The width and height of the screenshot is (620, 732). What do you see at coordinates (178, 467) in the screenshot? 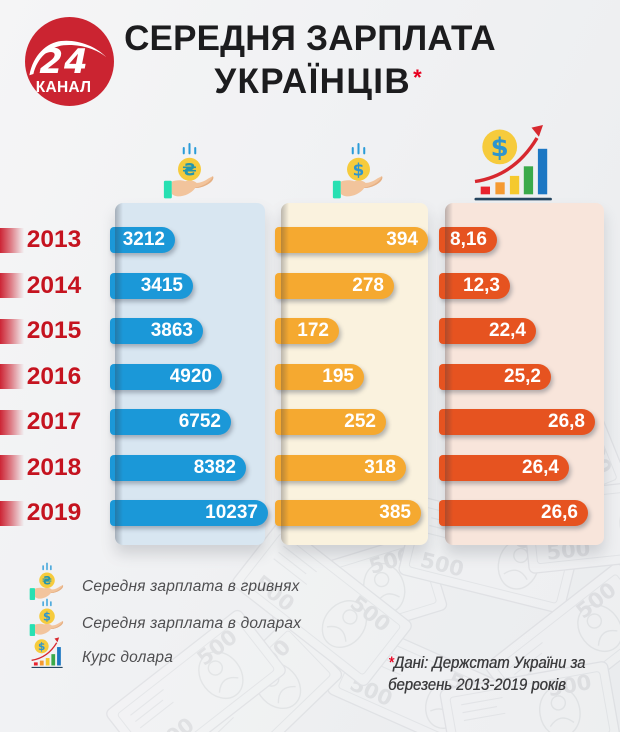
I see `bar-2018-series-0: 8382` at bounding box center [178, 467].